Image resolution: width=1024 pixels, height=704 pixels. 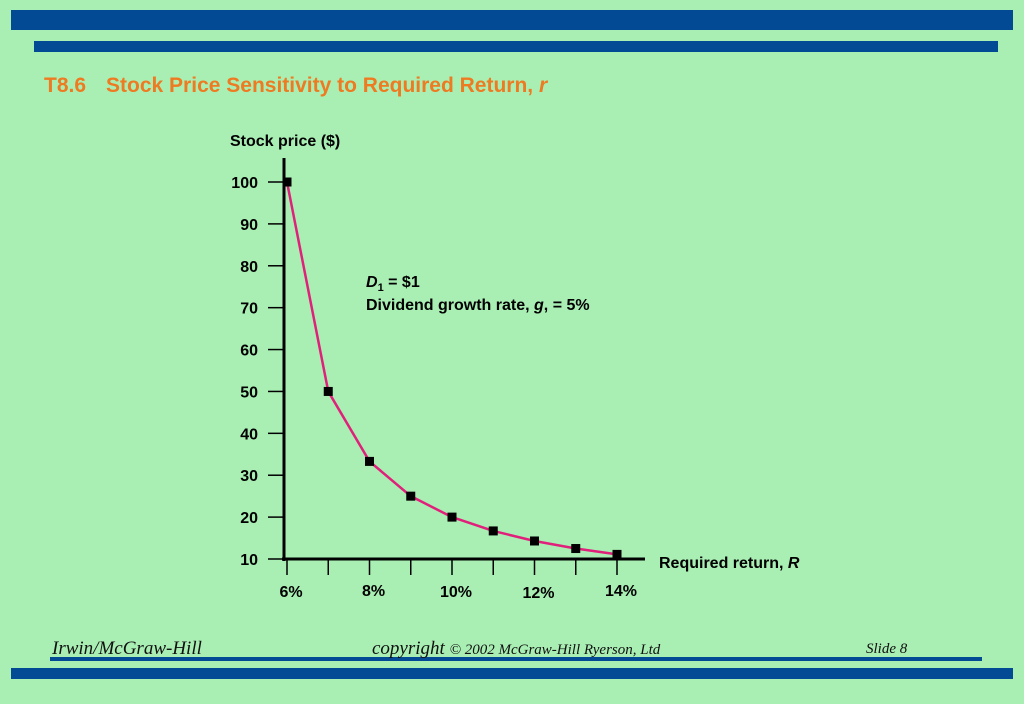 What do you see at coordinates (249, 225) in the screenshot?
I see `y-tick-label: 90` at bounding box center [249, 225].